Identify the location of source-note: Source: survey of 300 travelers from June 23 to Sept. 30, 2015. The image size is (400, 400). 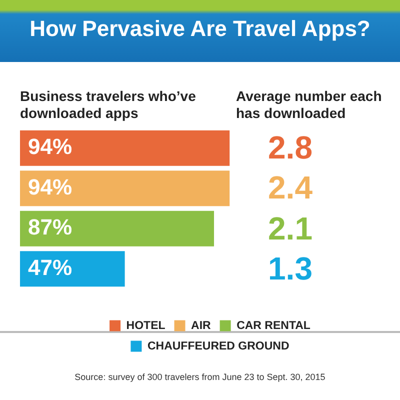
(200, 377).